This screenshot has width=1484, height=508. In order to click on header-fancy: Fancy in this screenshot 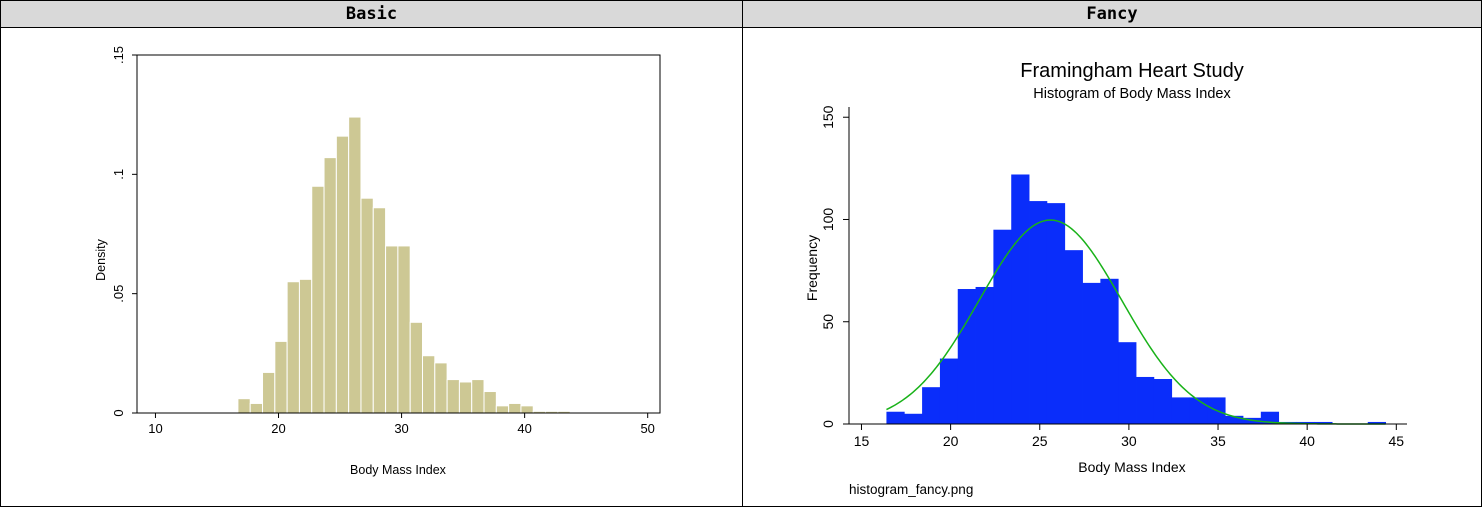, I will do `click(1112, 14)`.